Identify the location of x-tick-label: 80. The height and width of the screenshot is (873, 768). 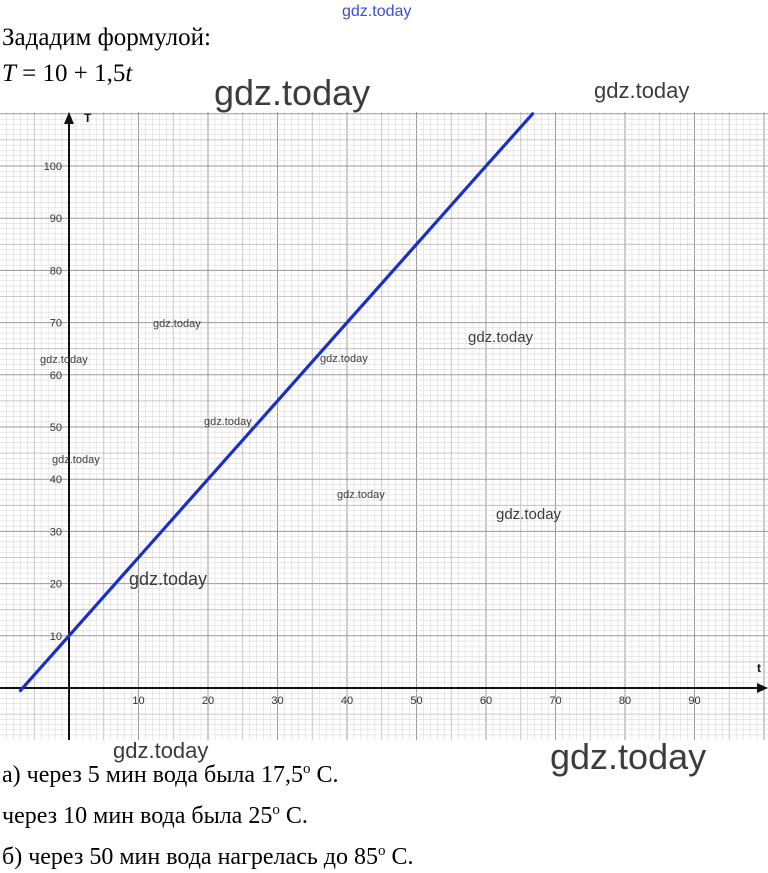
(625, 701).